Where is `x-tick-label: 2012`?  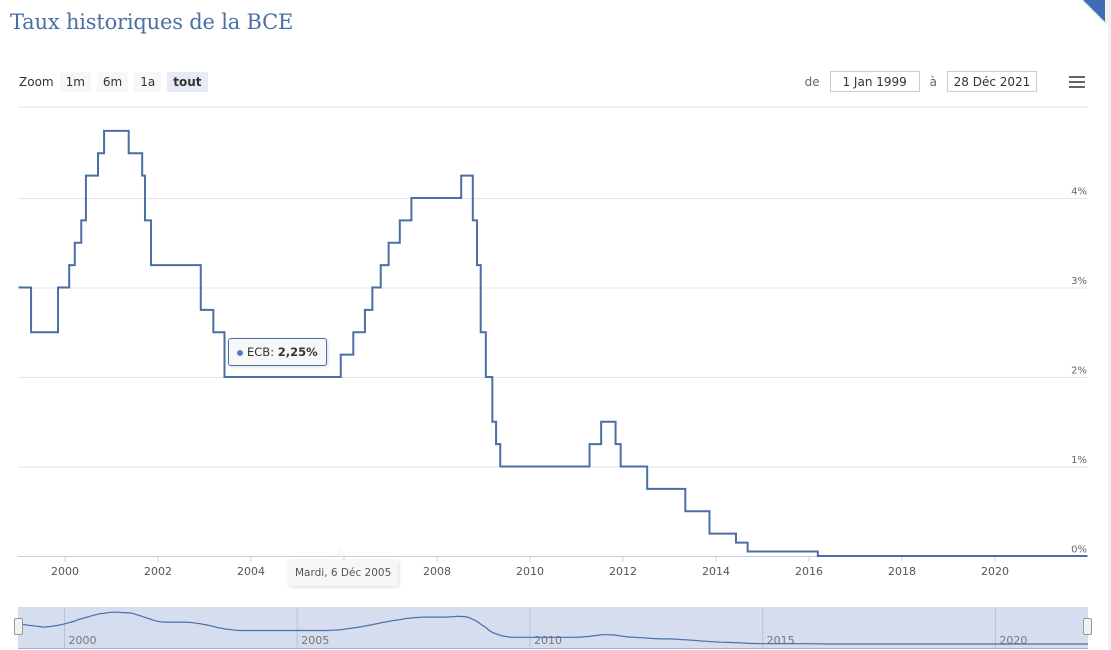
x-tick-label: 2012 is located at coordinates (623, 571).